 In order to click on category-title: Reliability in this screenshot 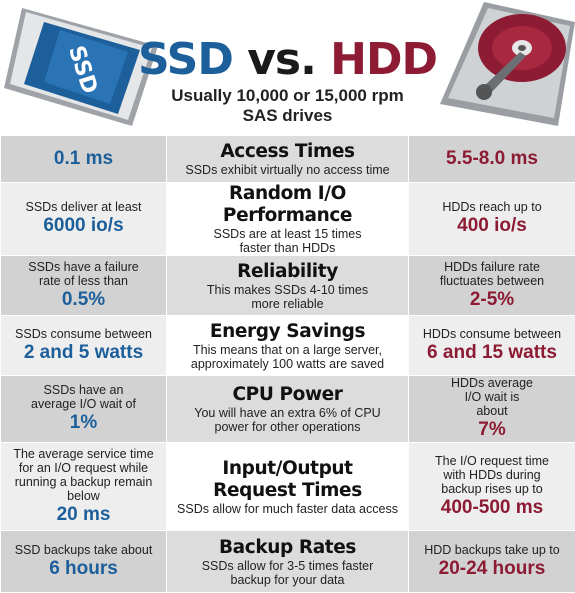, I will do `click(287, 272)`.